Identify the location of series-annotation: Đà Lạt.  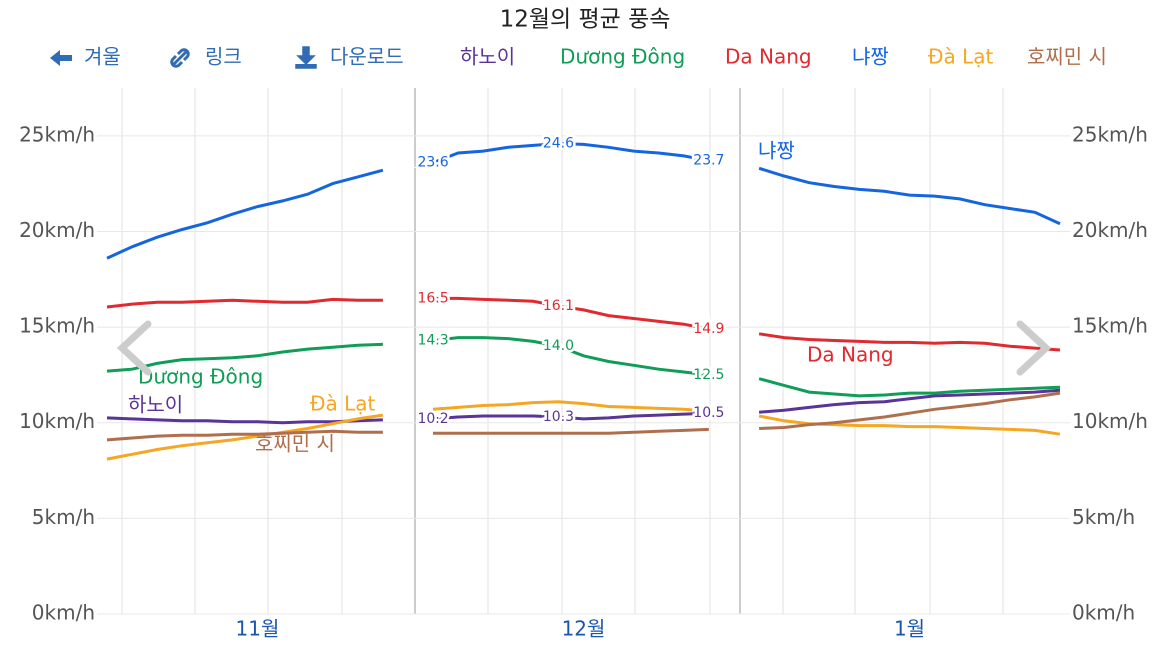
(343, 404).